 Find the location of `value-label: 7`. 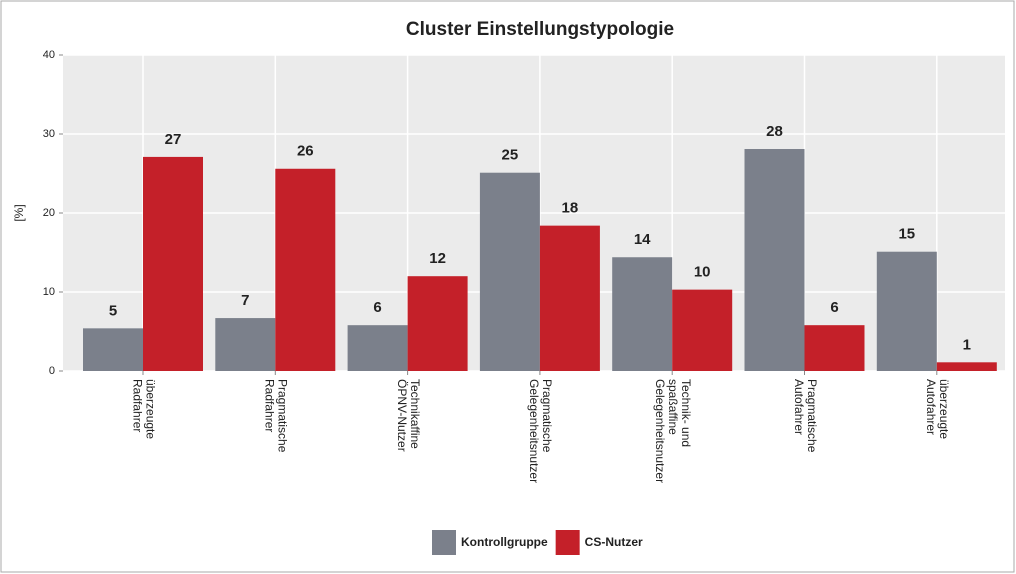

value-label: 7 is located at coordinates (245, 300).